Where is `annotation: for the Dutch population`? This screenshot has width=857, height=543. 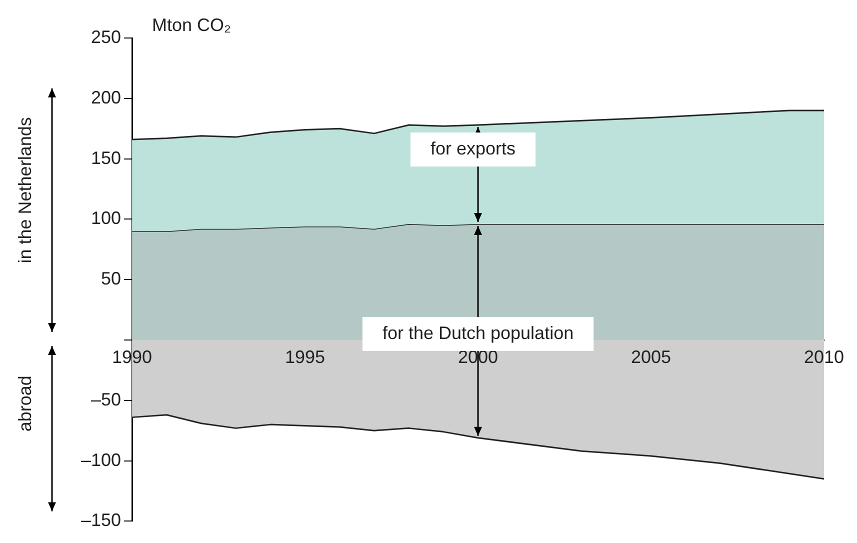 annotation: for the Dutch population is located at coordinates (478, 332).